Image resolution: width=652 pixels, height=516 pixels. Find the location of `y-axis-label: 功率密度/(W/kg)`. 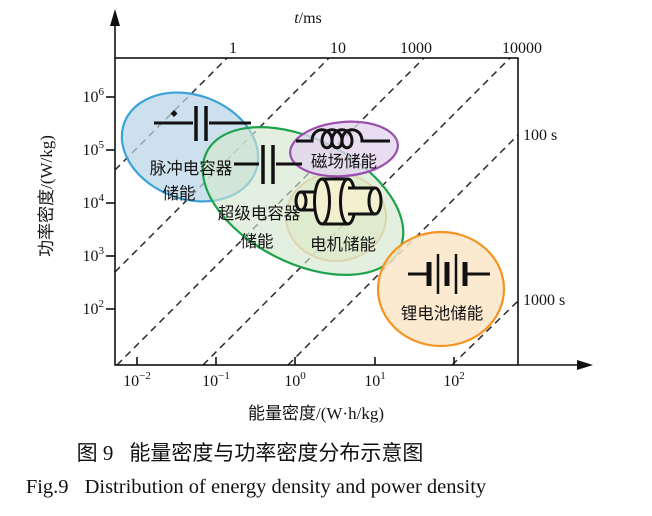

y-axis-label: 功率密度/(W/kg) is located at coordinates (46, 196).